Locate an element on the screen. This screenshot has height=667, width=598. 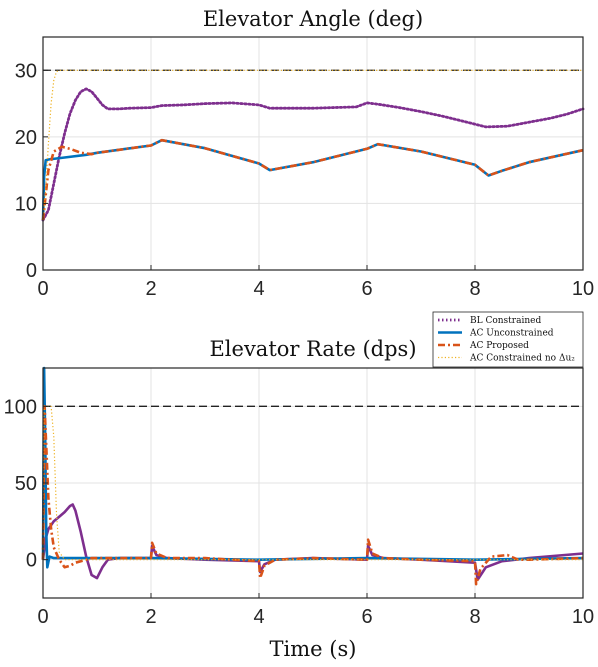
rate-x-tick-label: 4 is located at coordinates (258, 617).